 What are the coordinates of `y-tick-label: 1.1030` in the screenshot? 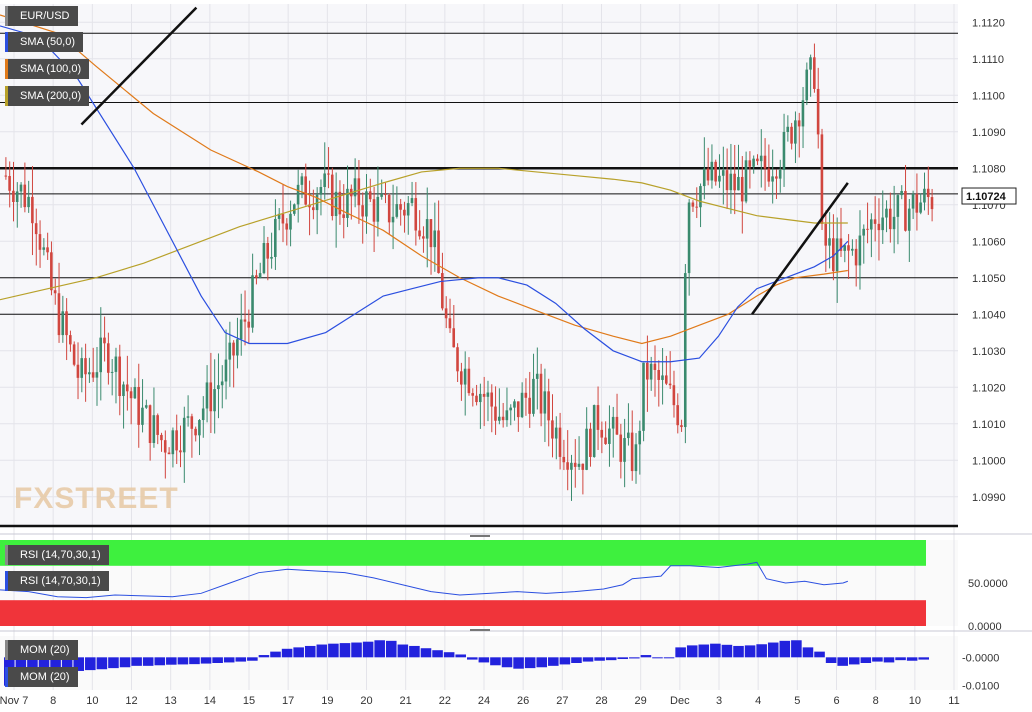 It's located at (989, 352).